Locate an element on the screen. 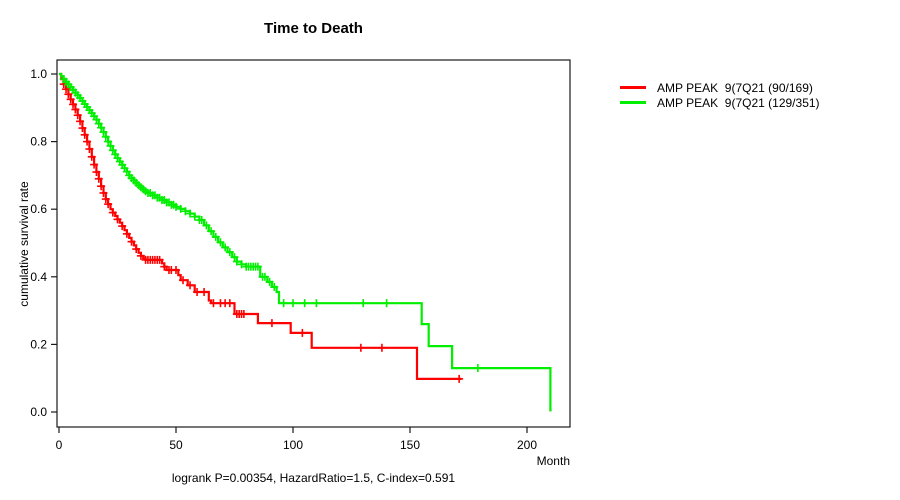 Image resolution: width=900 pixels, height=500 pixels. y-tick-label: 0.4 is located at coordinates (38, 277).